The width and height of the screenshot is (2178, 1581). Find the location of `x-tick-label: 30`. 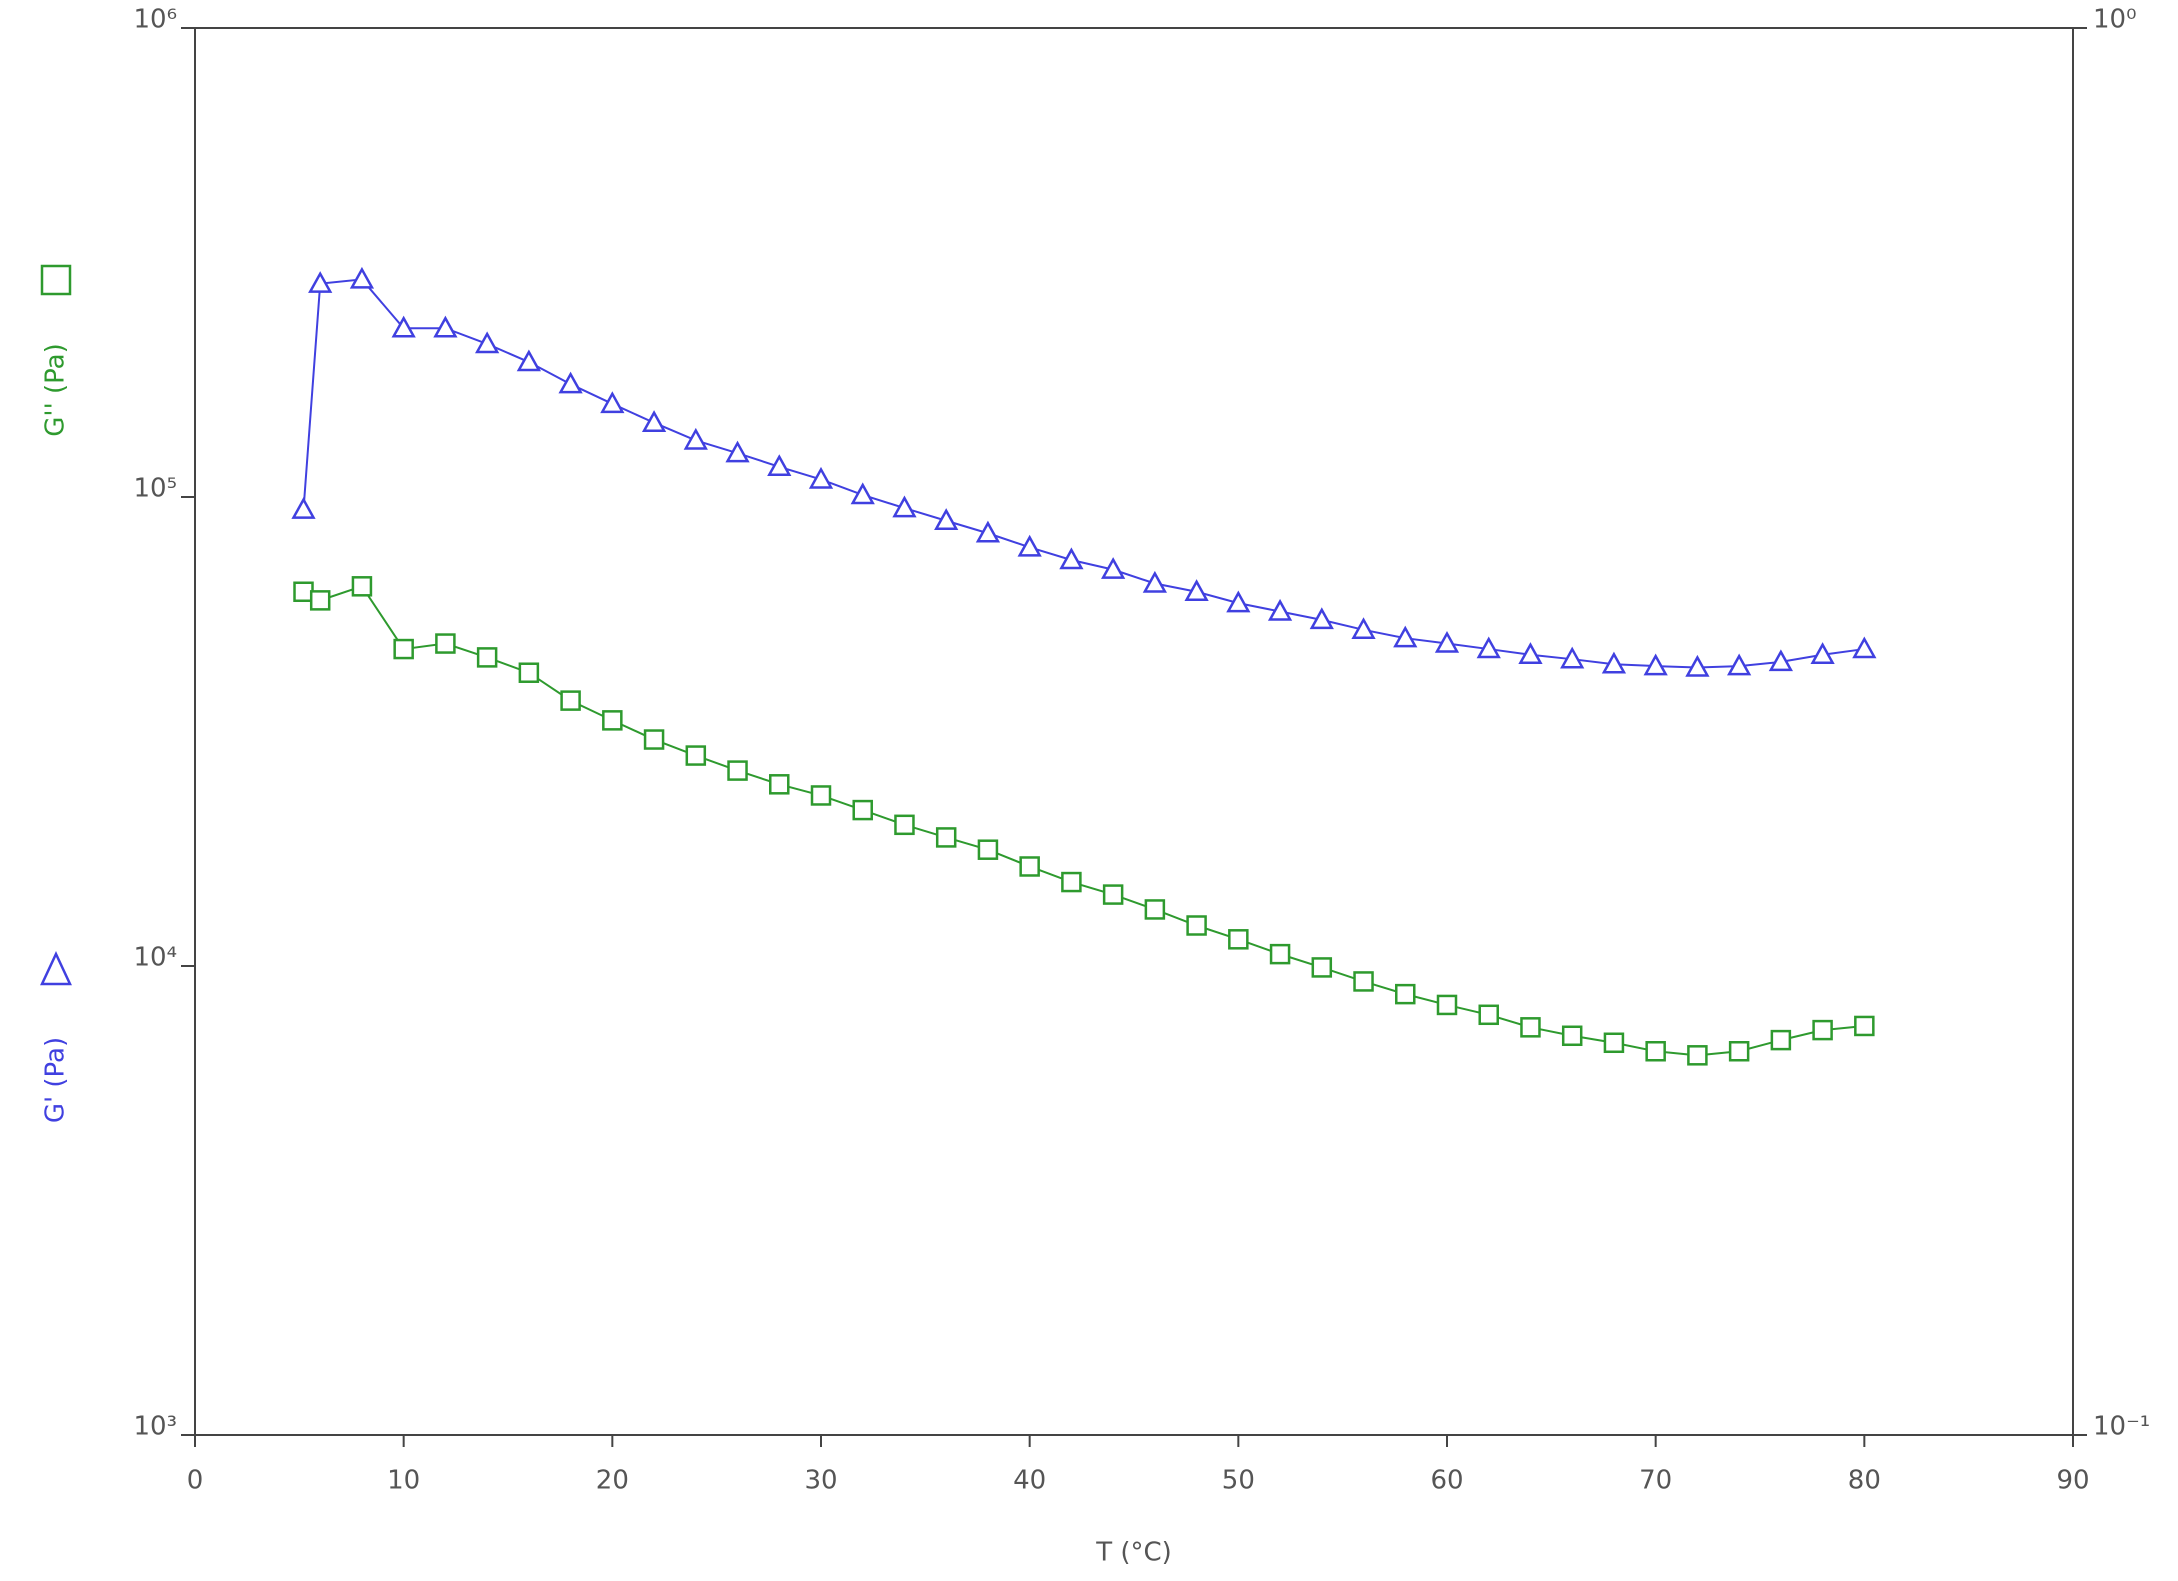

x-tick-label: 30 is located at coordinates (820, 1481).